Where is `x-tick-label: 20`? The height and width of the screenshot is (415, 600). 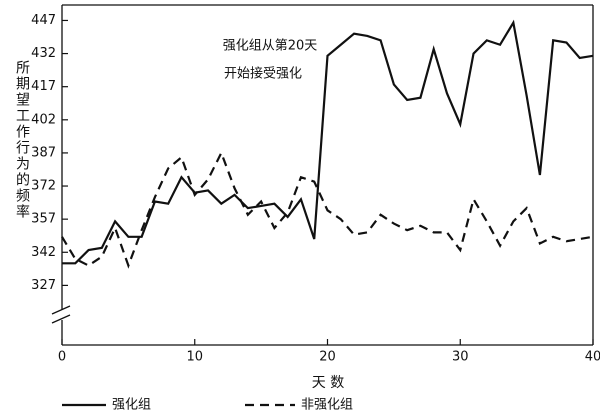 x-tick-label: 20 is located at coordinates (327, 357).